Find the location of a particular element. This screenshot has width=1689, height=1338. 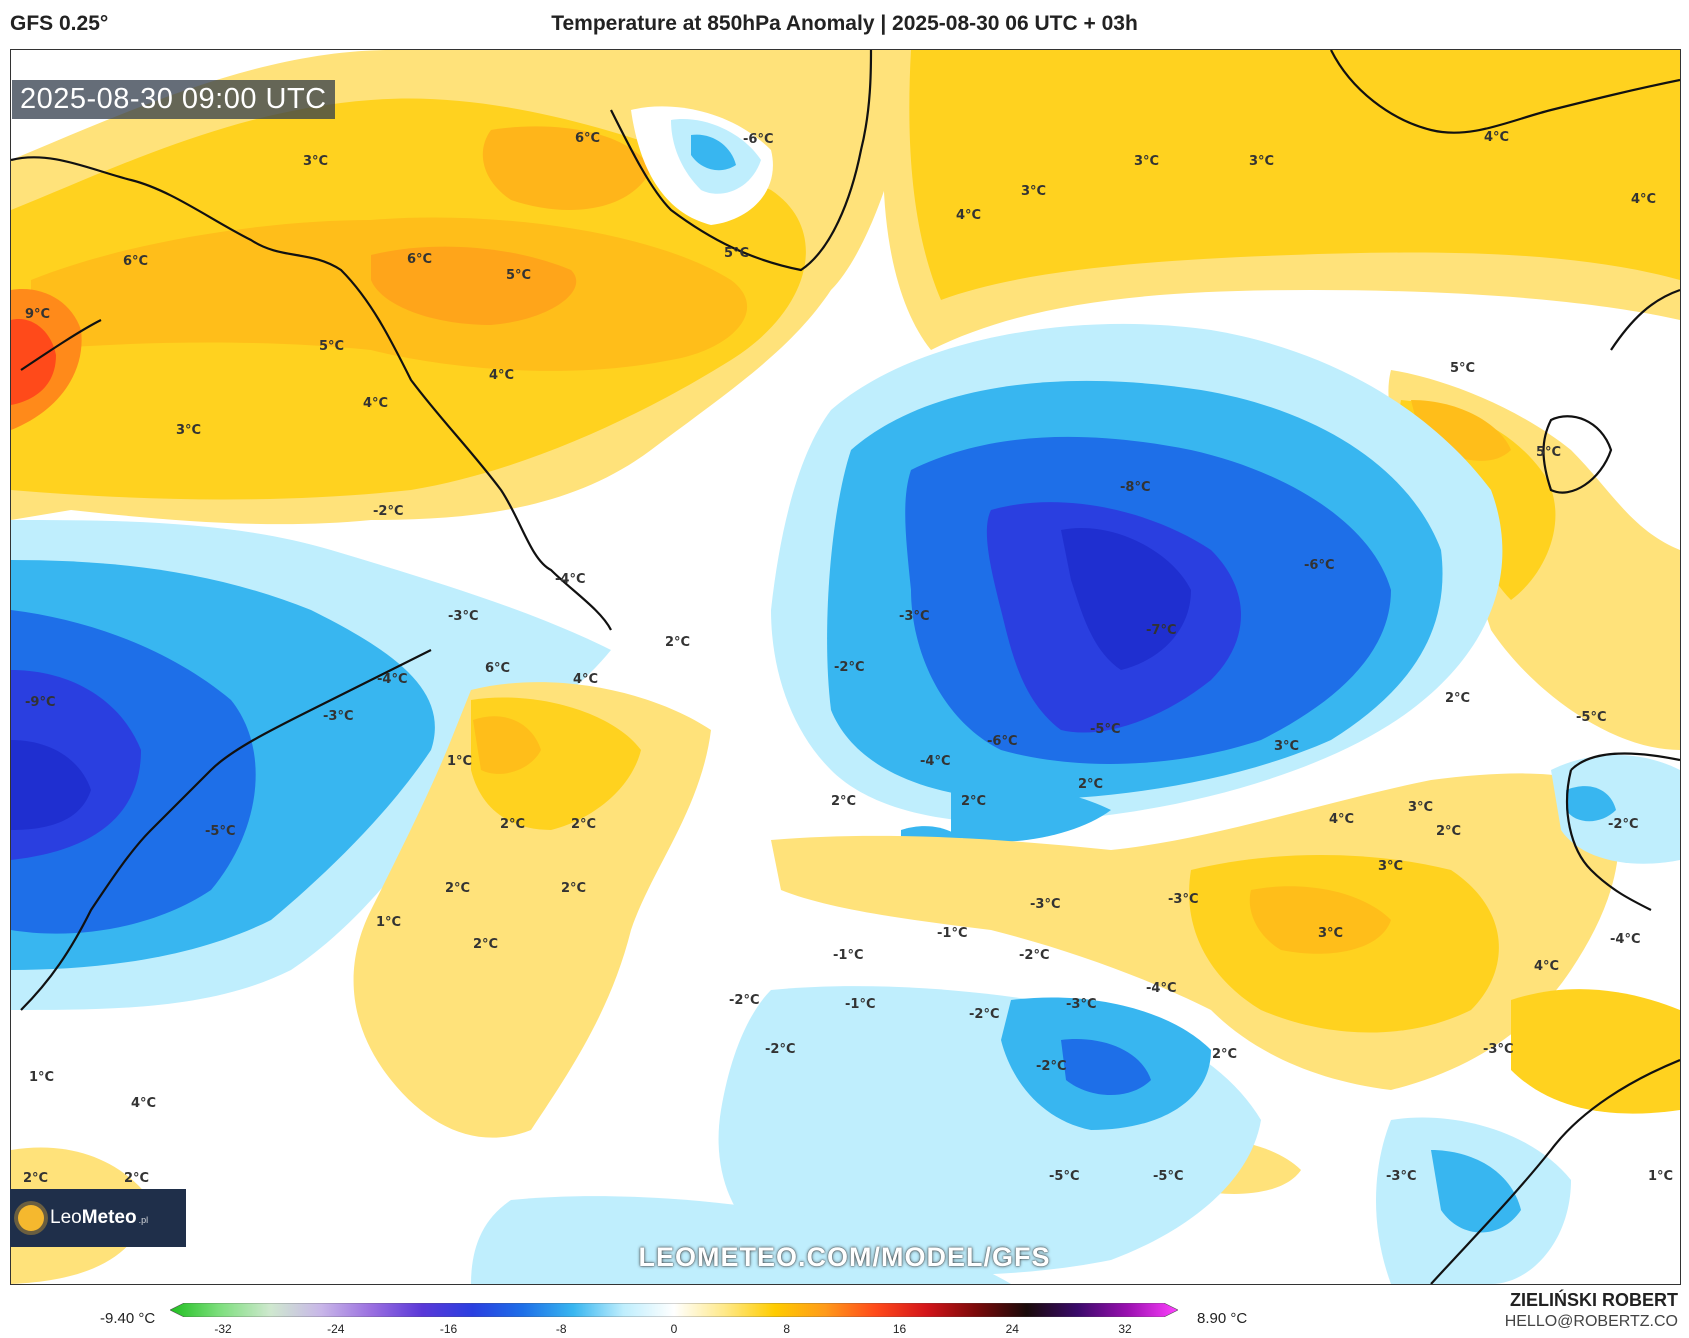

leometeo-logo: LeoMeteo .pl is located at coordinates (98, 1218).